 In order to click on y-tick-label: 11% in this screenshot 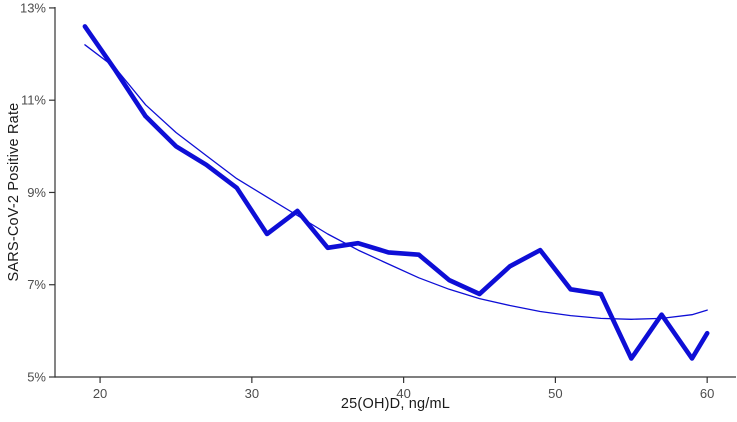, I will do `click(33, 100)`.